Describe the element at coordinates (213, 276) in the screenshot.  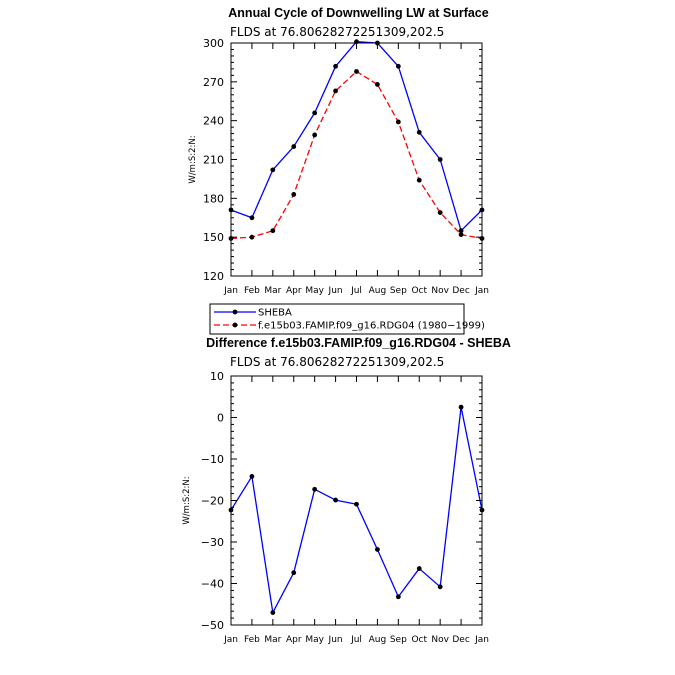
I see `y-tick-label: 120` at that location.